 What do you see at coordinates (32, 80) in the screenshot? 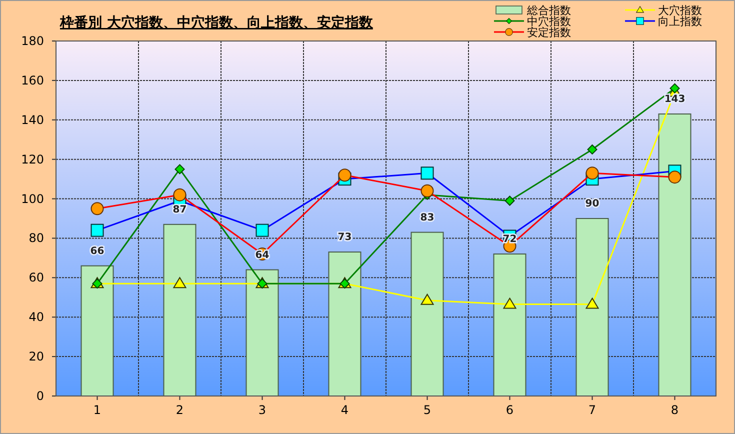
I see `y-tick-label: 160` at bounding box center [32, 80].